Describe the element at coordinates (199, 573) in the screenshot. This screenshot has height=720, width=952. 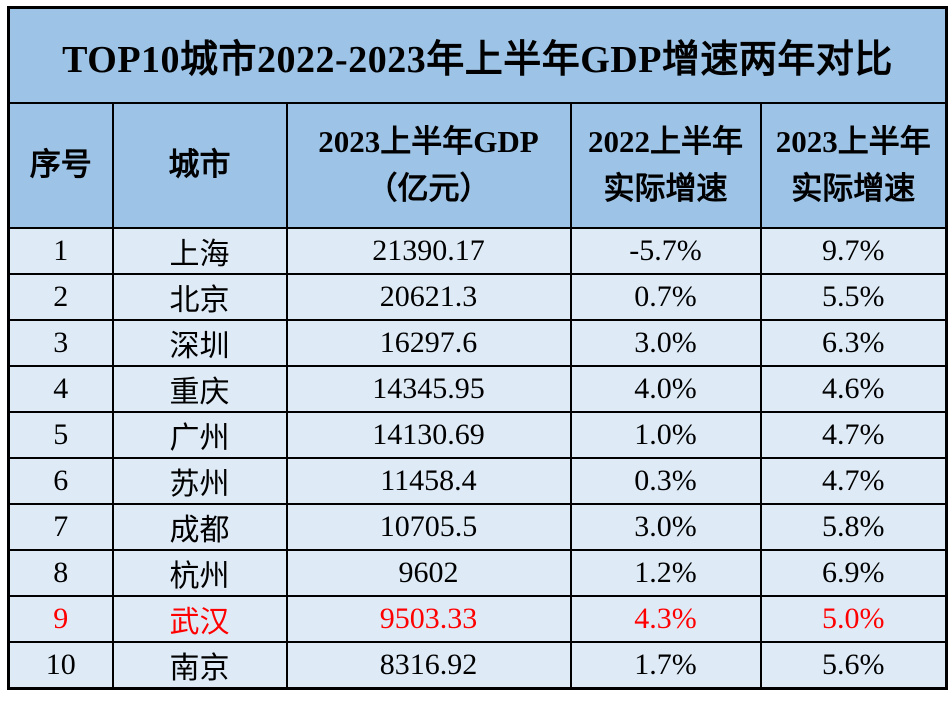
I see `cell-city: 杭州` at that location.